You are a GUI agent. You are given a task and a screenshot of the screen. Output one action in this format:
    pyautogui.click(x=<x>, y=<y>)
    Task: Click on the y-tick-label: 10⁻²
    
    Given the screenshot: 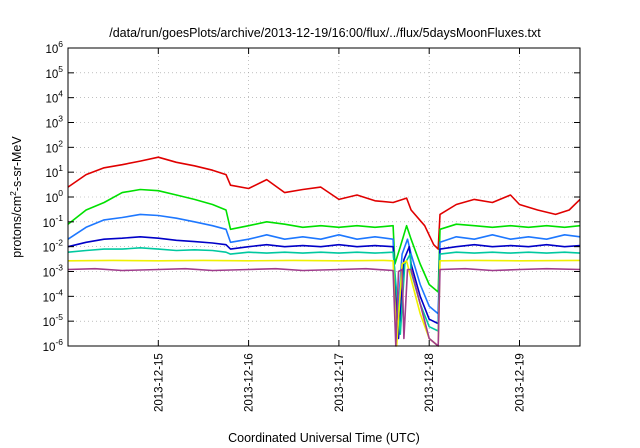 What is the action you would take?
    pyautogui.click(x=53, y=246)
    